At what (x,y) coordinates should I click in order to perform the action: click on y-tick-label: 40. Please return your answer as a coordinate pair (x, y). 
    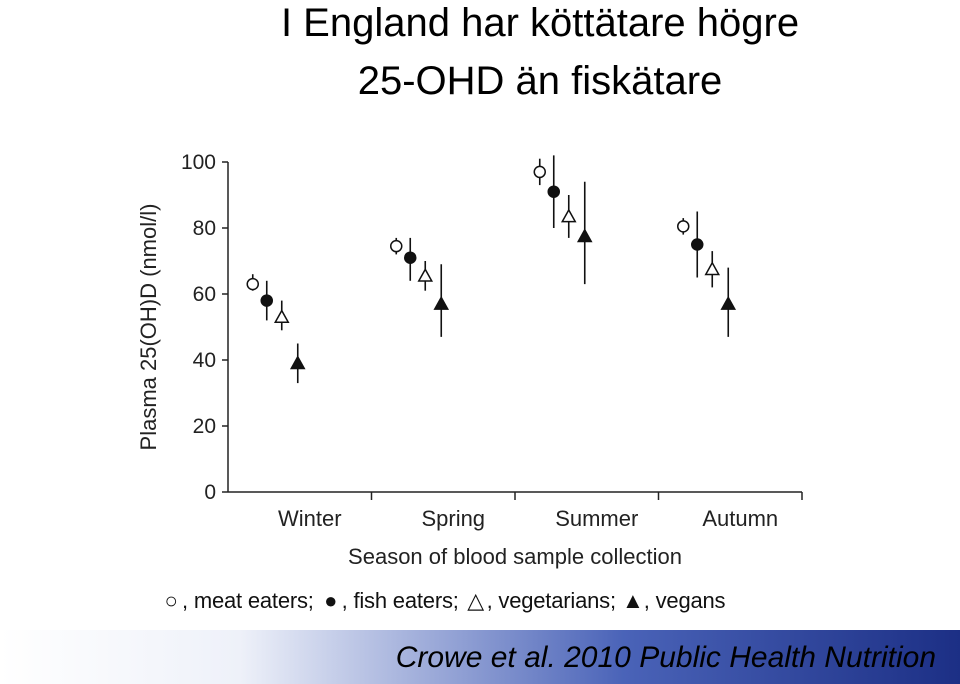
    Looking at the image, I should click on (204, 360).